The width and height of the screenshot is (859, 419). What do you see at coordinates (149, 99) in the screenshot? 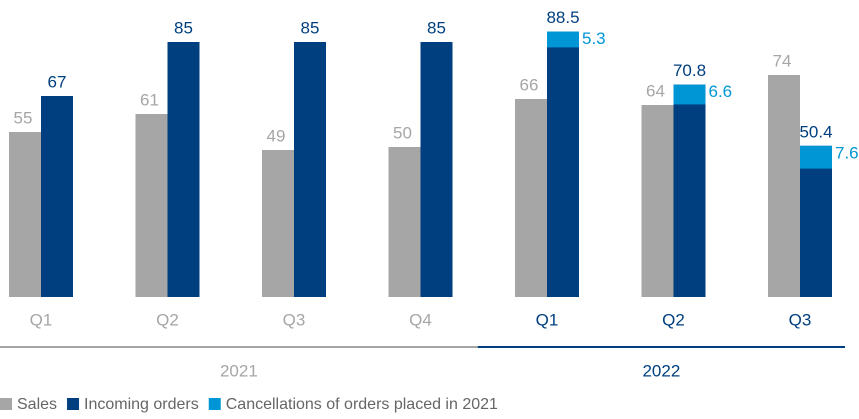
I see `value-label: 61` at bounding box center [149, 99].